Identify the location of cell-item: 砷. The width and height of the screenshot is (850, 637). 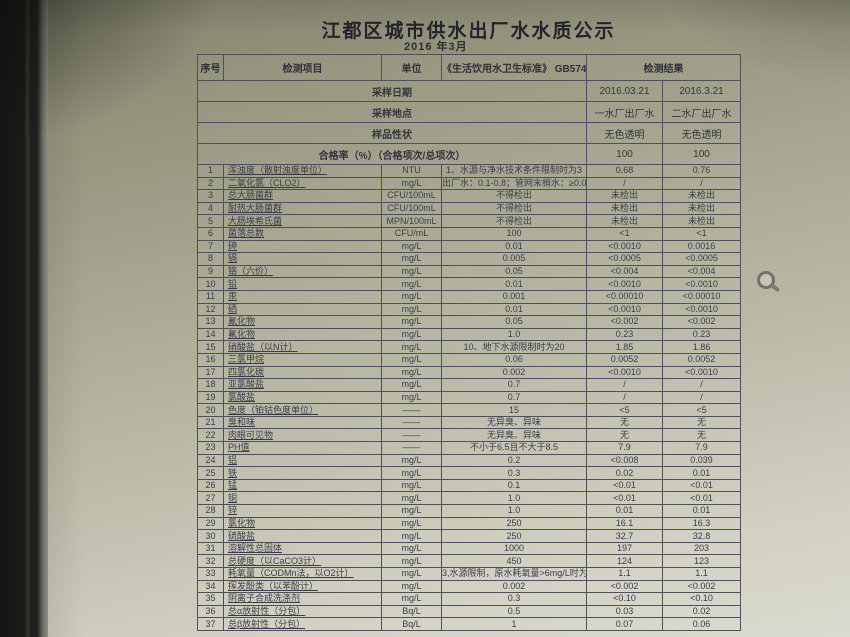
(302, 246).